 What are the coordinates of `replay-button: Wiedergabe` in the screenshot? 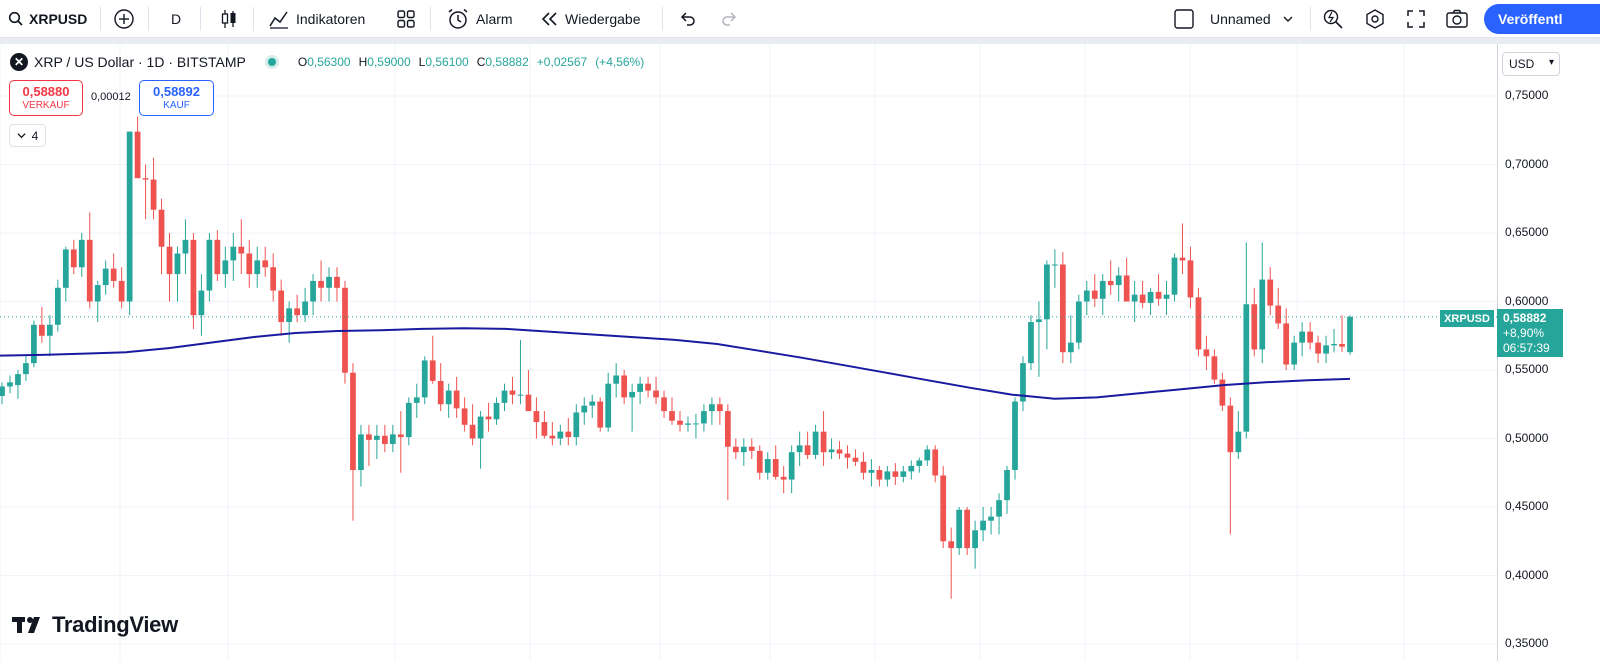 It's located at (590, 19).